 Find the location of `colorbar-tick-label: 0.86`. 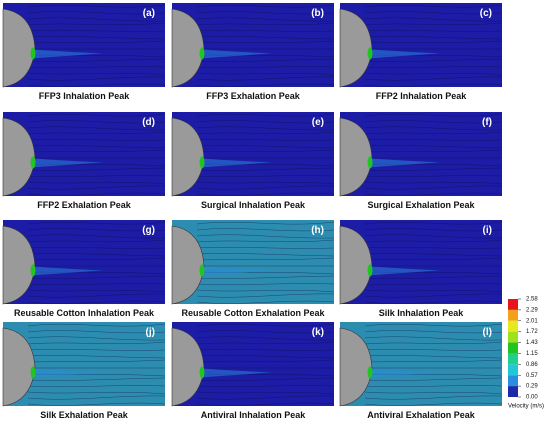

colorbar-tick-label: 0.86 is located at coordinates (532, 365).